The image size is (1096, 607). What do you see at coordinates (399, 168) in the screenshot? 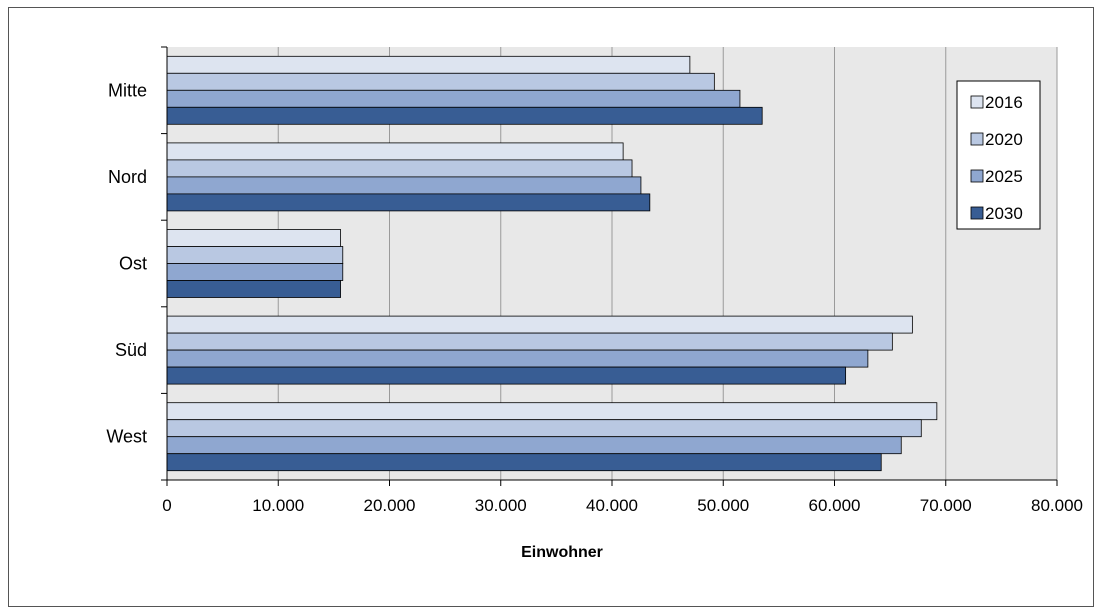
I see `bar-nord-2020` at bounding box center [399, 168].